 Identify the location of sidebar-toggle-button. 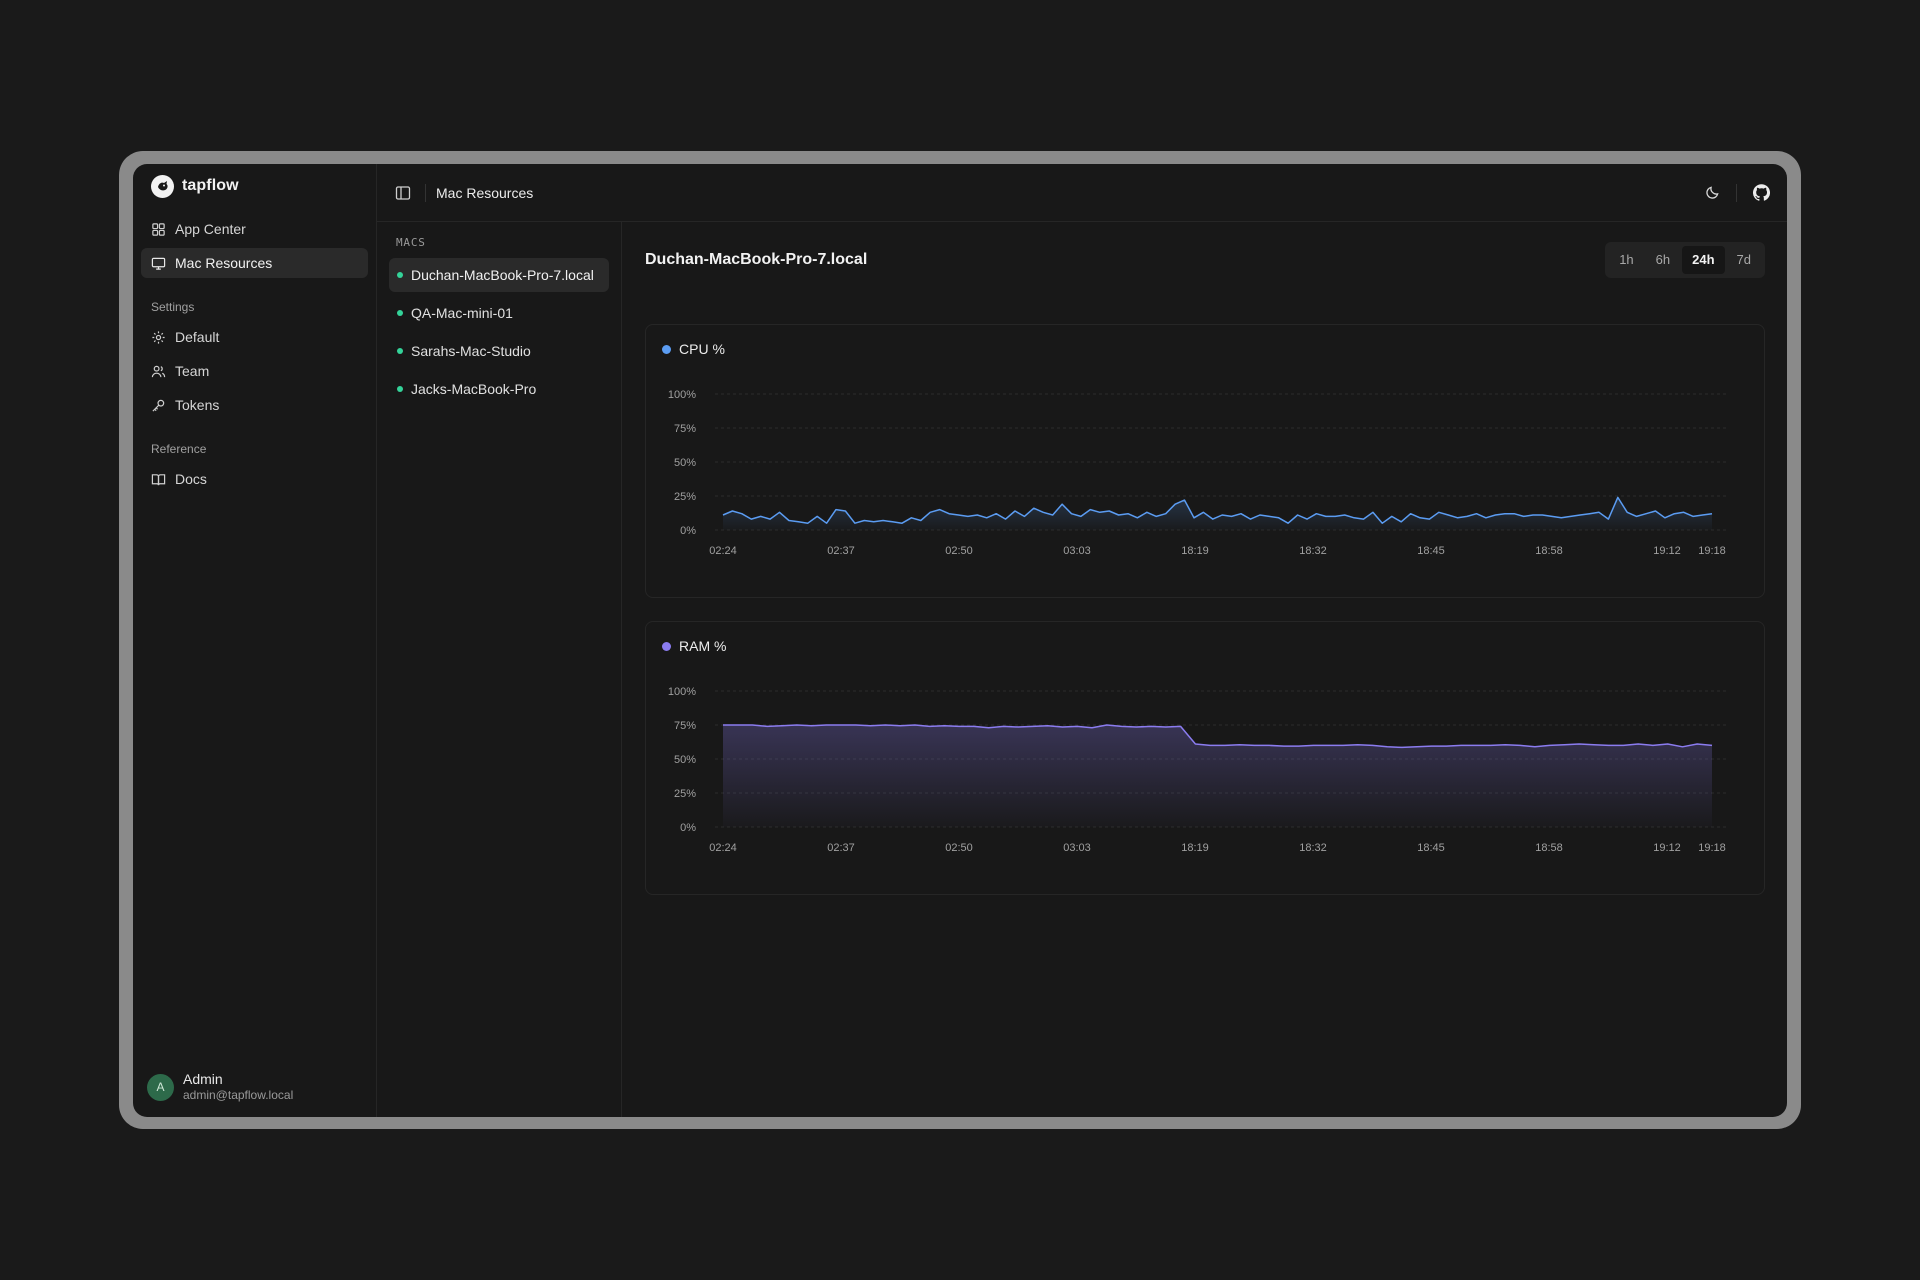
(403, 193).